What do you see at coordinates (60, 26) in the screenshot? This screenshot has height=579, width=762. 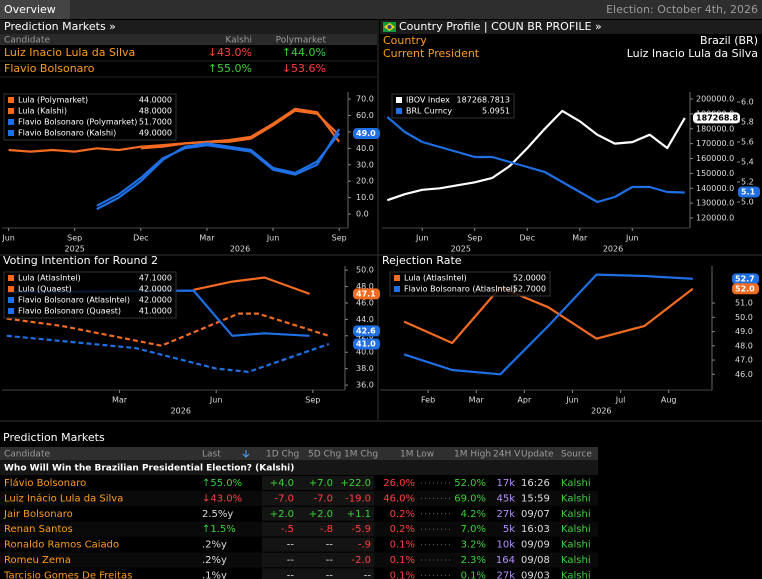 I see `panel-title: Prediction Markets »` at bounding box center [60, 26].